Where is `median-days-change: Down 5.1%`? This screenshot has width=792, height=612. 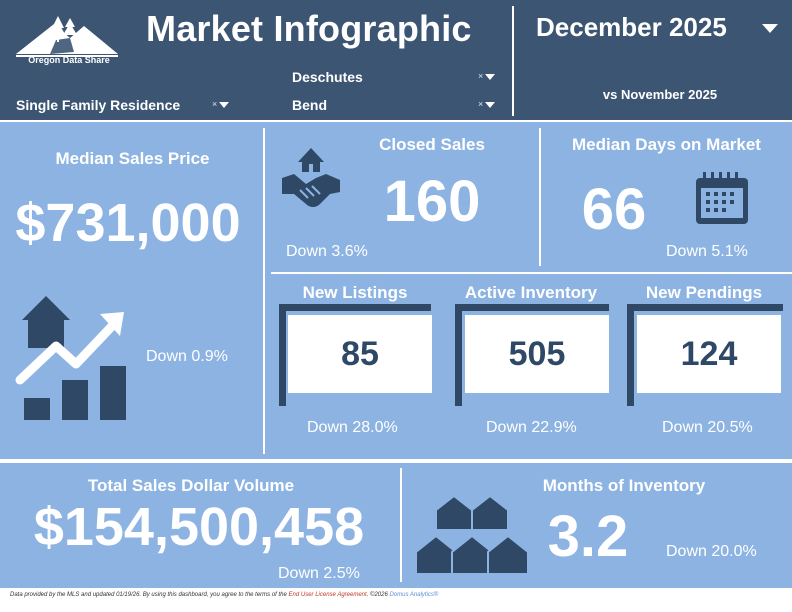
median-days-change: Down 5.1% is located at coordinates (707, 251).